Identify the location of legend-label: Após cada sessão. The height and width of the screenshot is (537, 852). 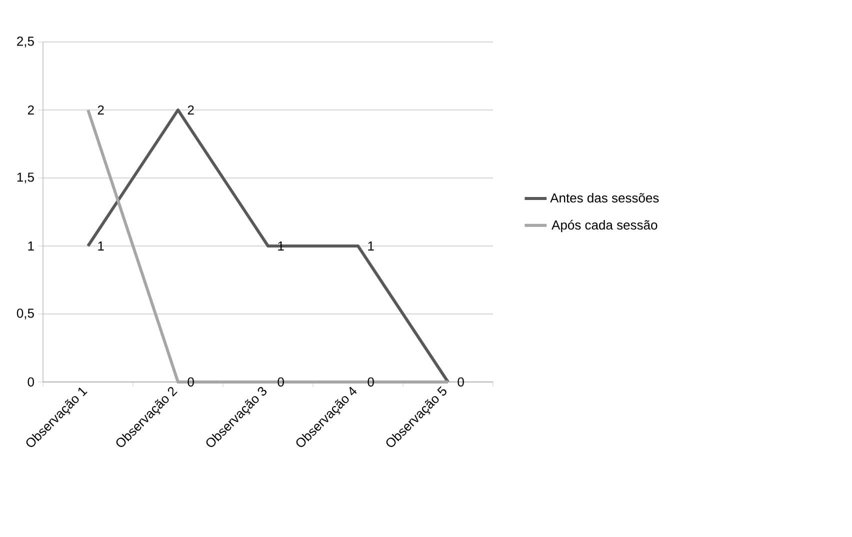
(605, 226).